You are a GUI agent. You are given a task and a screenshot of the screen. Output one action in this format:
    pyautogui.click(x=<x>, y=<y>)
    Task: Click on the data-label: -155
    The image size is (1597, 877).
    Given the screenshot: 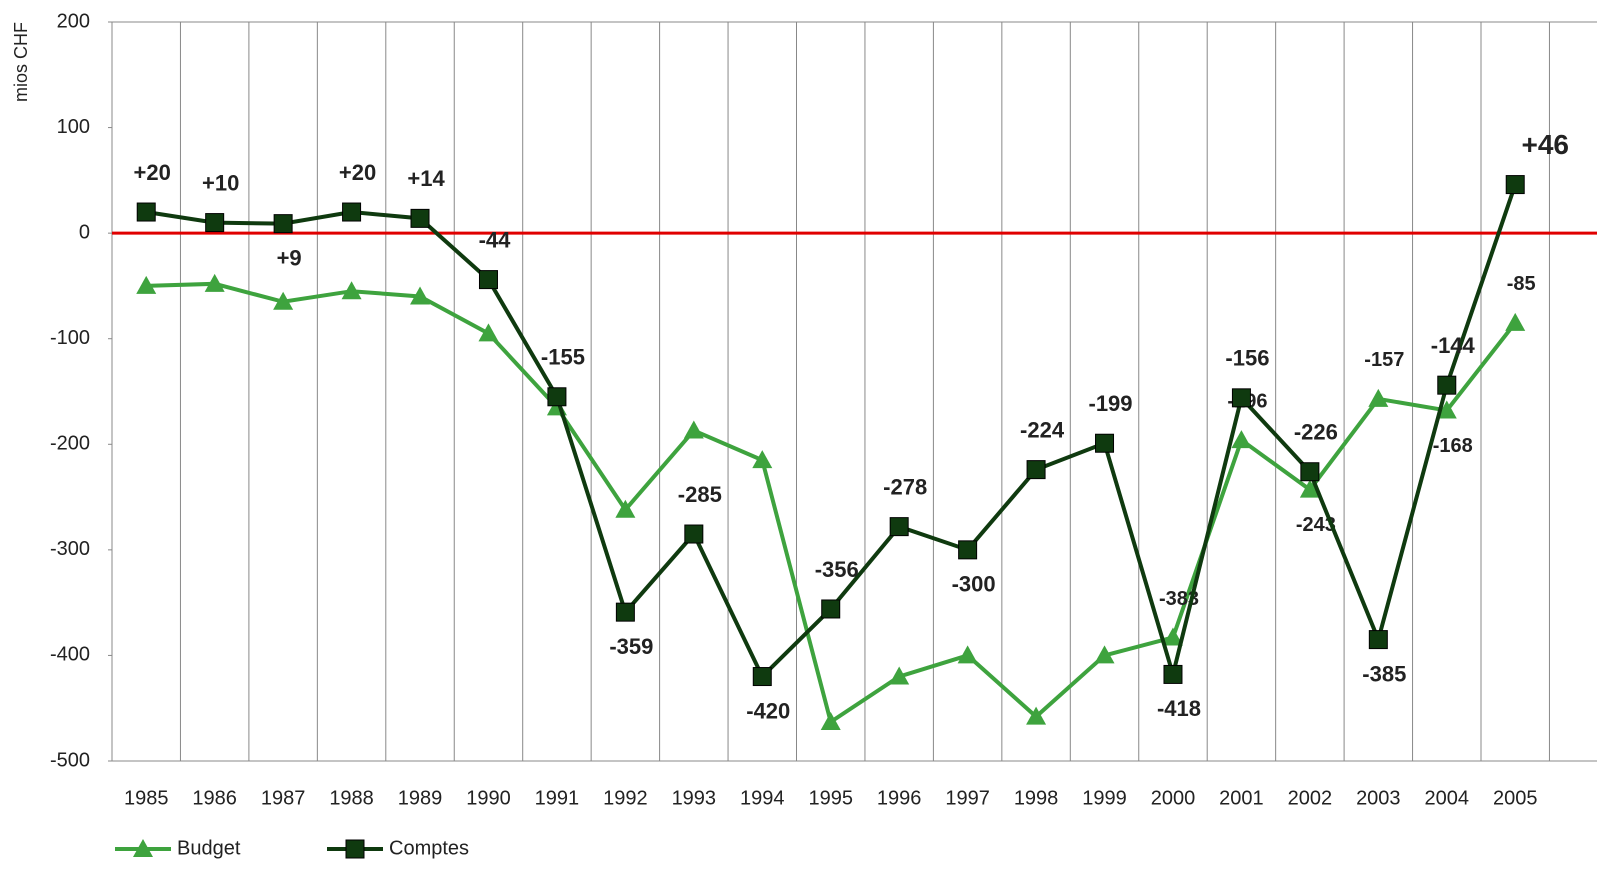 What is the action you would take?
    pyautogui.click(x=563, y=357)
    